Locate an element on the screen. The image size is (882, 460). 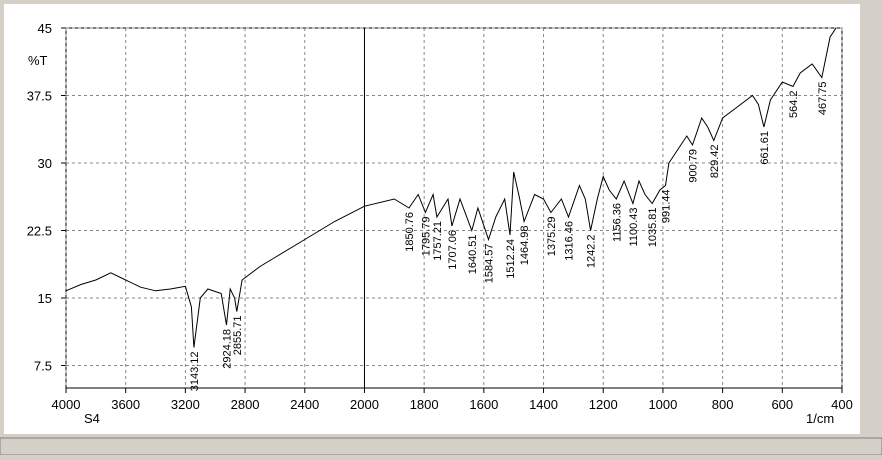
peak-label: 1100.43 is located at coordinates (634, 227).